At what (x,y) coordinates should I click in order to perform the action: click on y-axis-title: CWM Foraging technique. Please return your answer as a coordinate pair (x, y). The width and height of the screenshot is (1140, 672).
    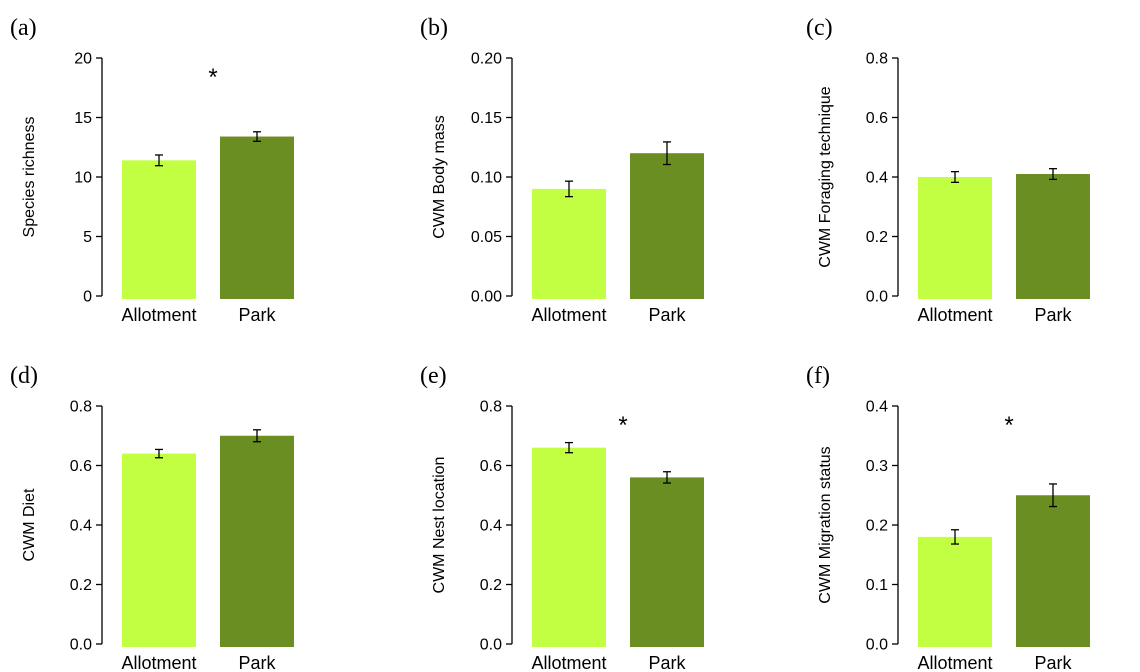
    Looking at the image, I should click on (825, 177).